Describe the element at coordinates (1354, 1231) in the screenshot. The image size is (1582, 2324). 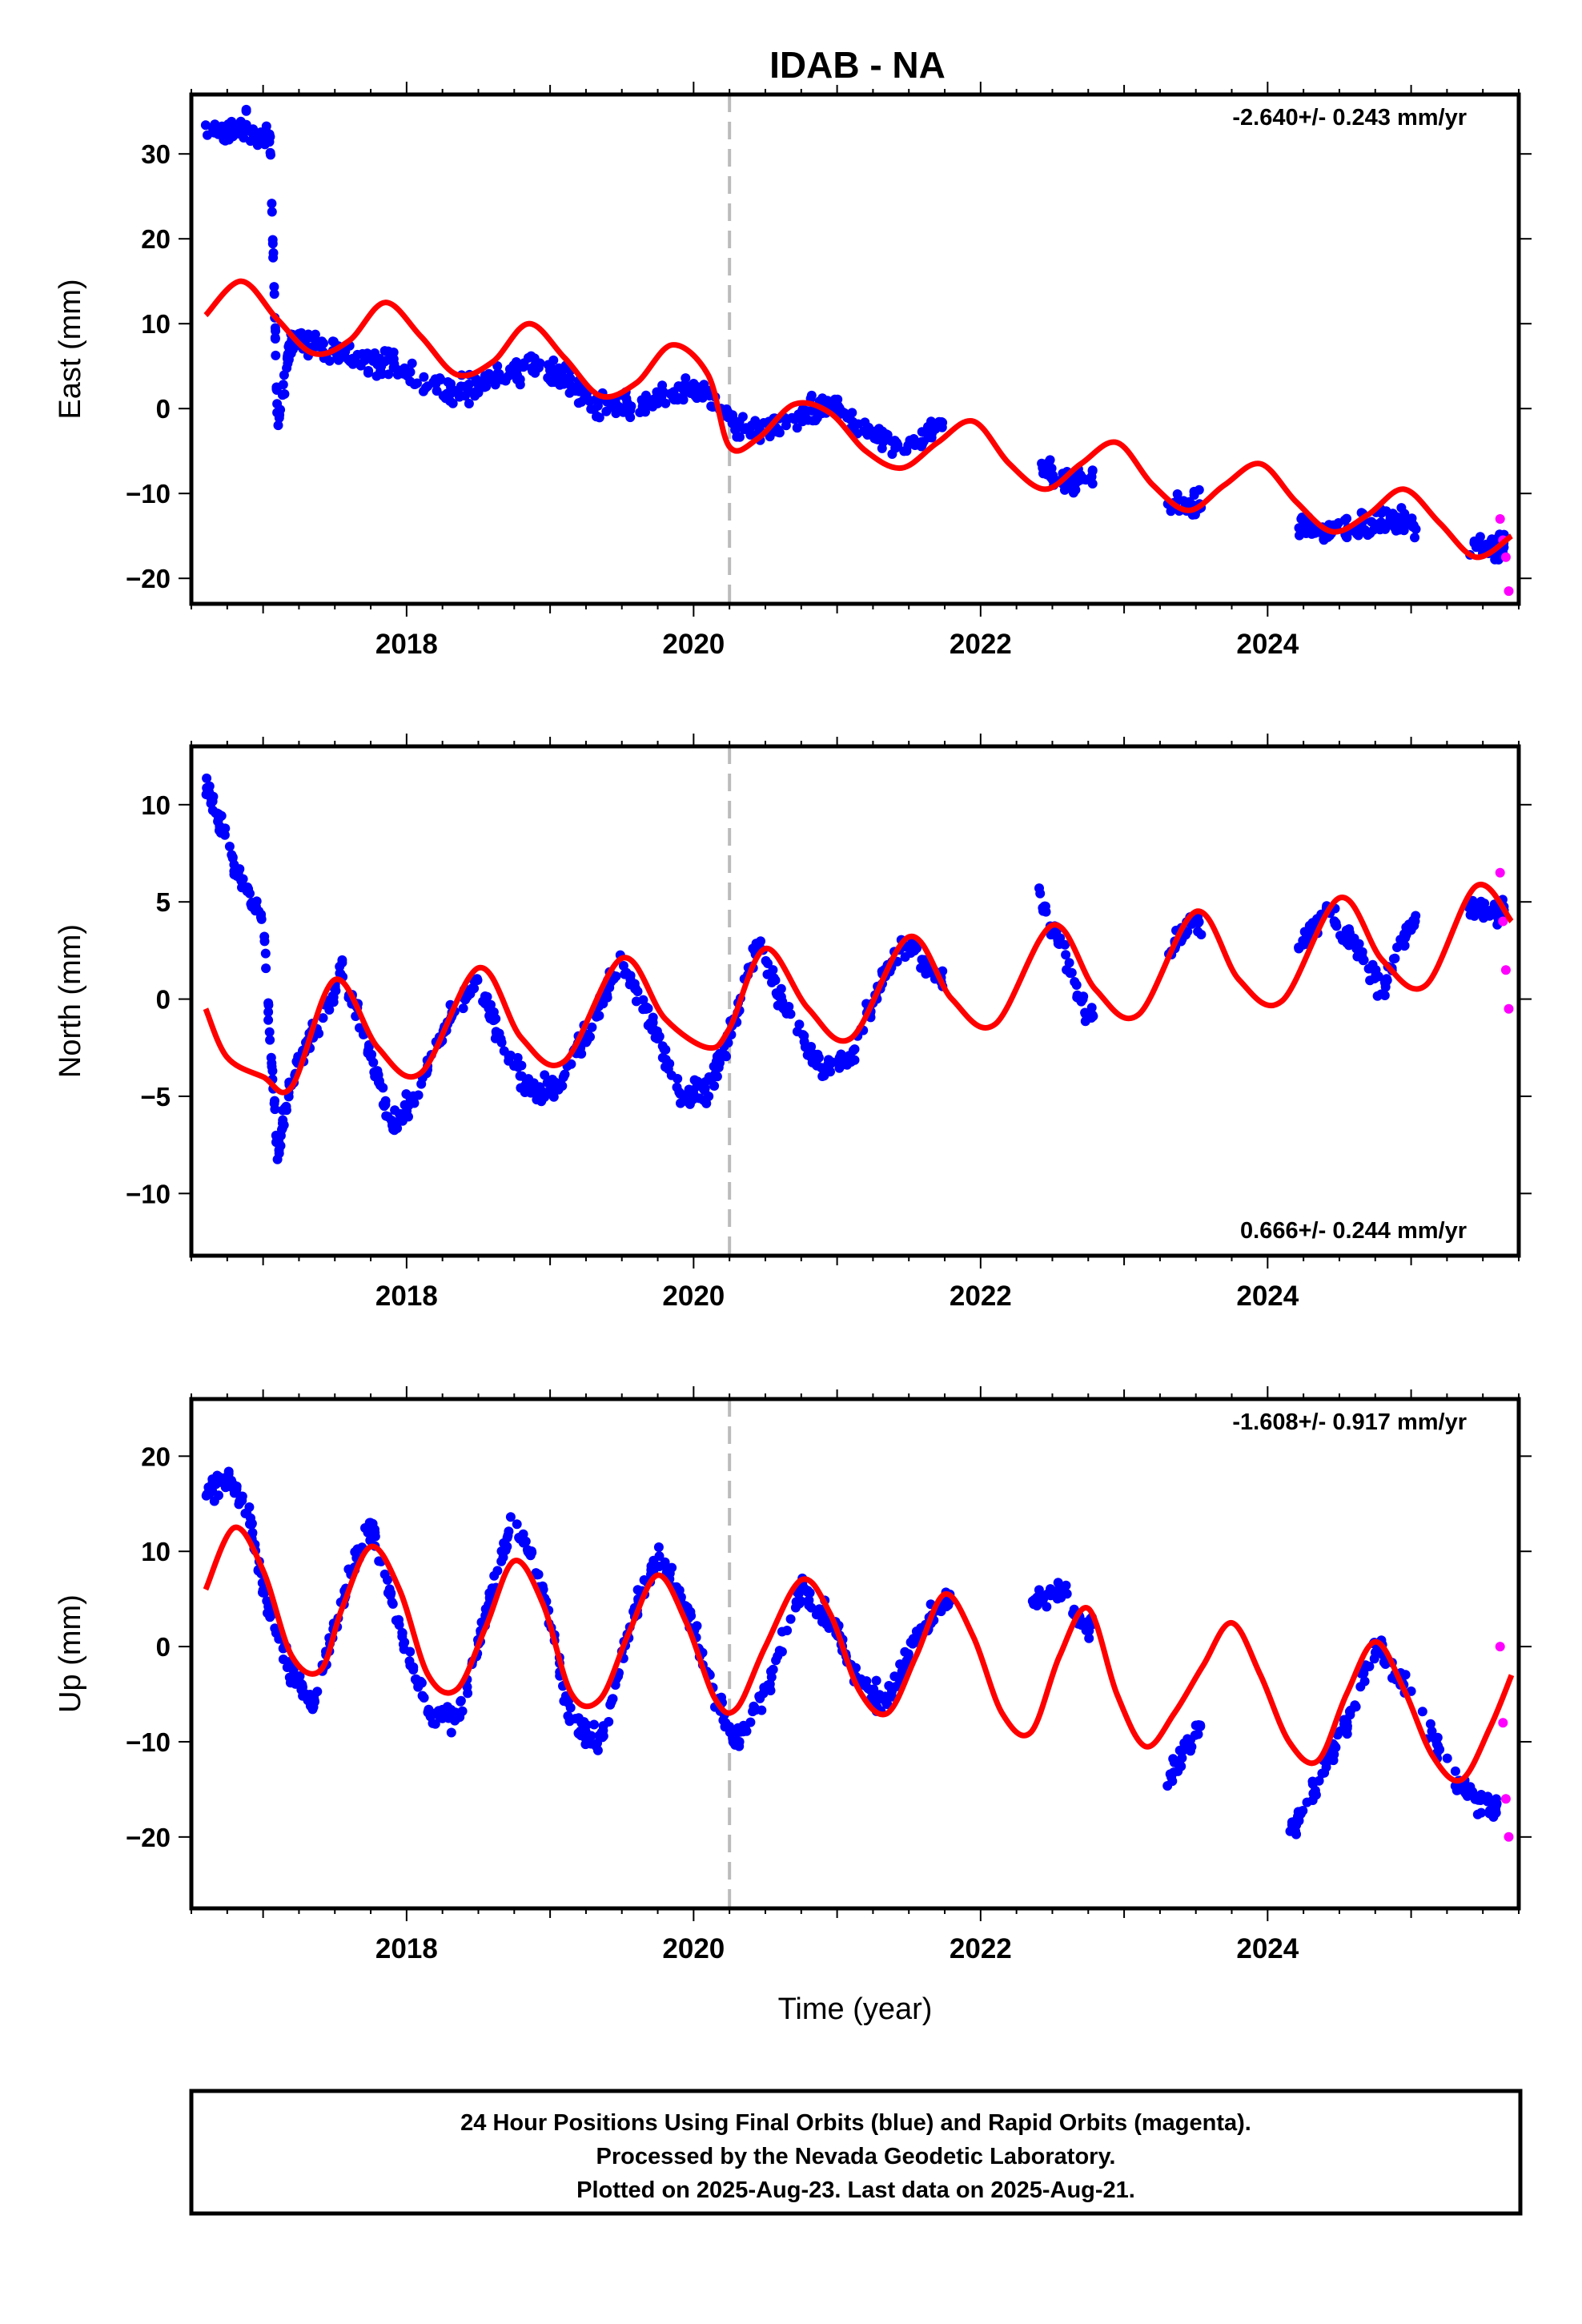
I see `velocity-annotation: 0.666+/- 0.244 mm/yr` at that location.